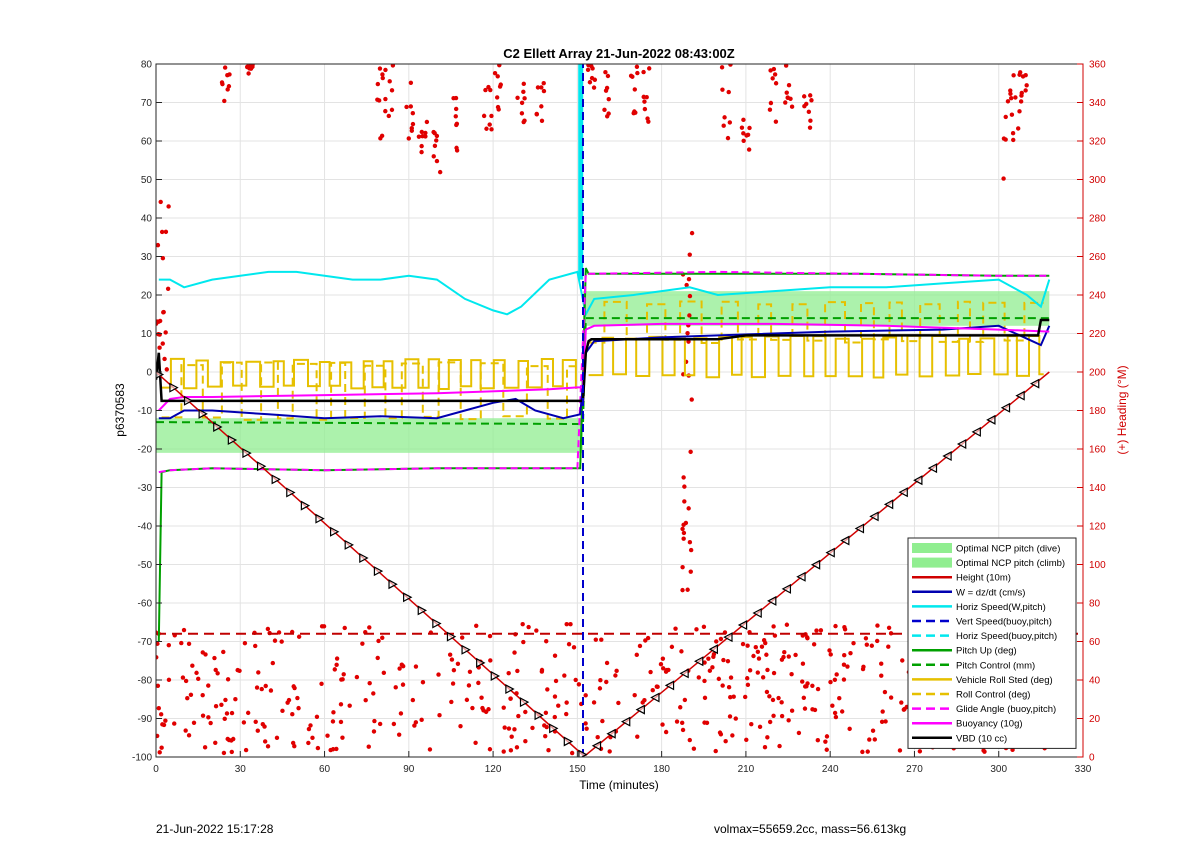 This screenshot has height=851, width=1200. What do you see at coordinates (830, 769) in the screenshot?
I see `x-tick-label: 240` at bounding box center [830, 769].